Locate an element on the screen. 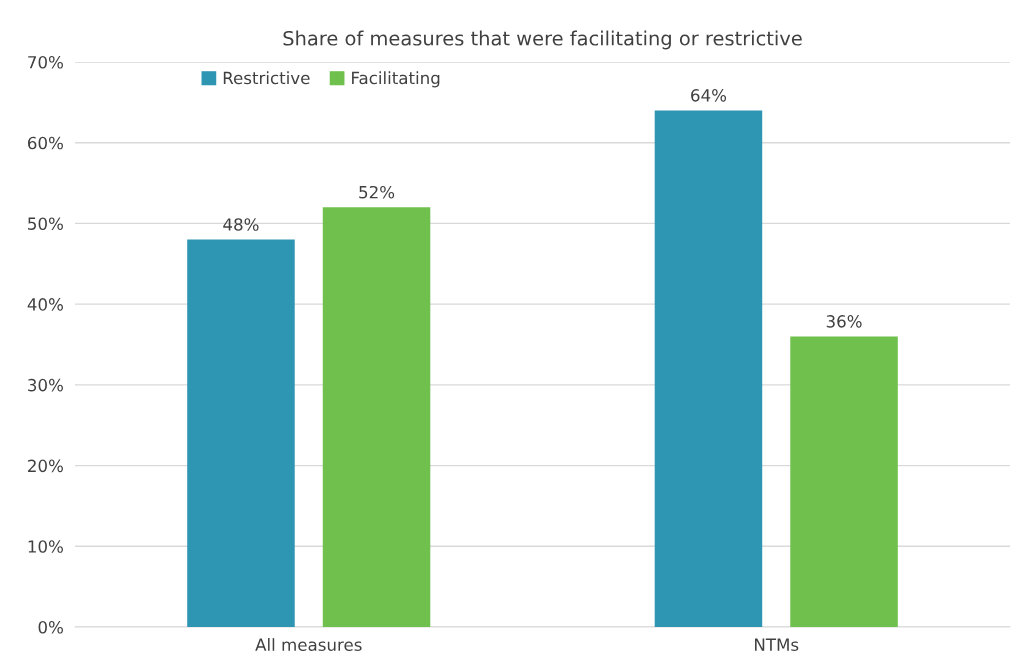  chart-title: Share of measures that were facilitating or restrictive is located at coordinates (542, 40).